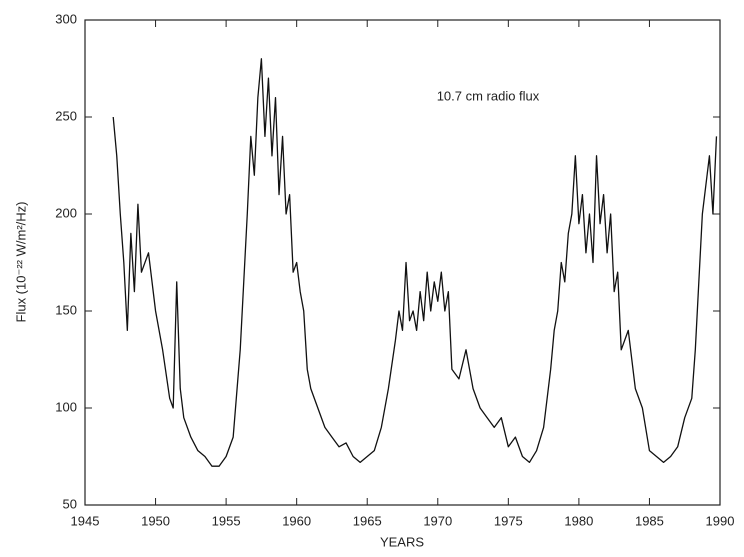 The image size is (744, 557). What do you see at coordinates (66, 212) in the screenshot?
I see `y-tick-label: 200` at bounding box center [66, 212].